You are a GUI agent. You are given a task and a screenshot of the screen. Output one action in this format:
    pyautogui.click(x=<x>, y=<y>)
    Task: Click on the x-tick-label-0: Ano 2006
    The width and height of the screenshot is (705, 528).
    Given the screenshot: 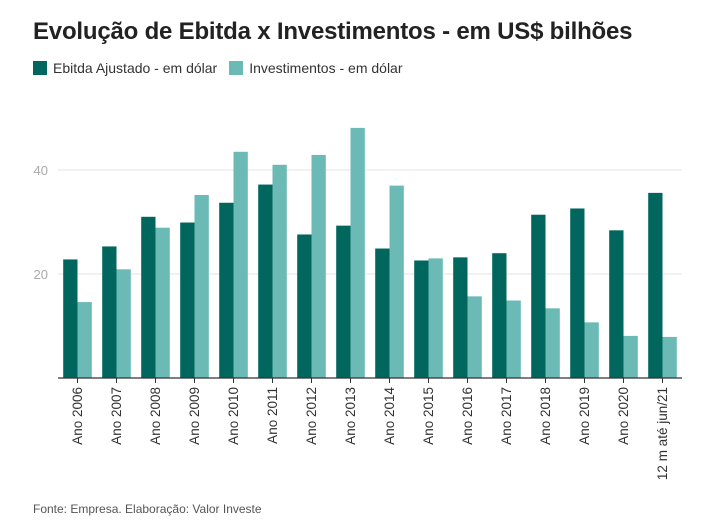 What is the action you would take?
    pyautogui.click(x=77, y=416)
    